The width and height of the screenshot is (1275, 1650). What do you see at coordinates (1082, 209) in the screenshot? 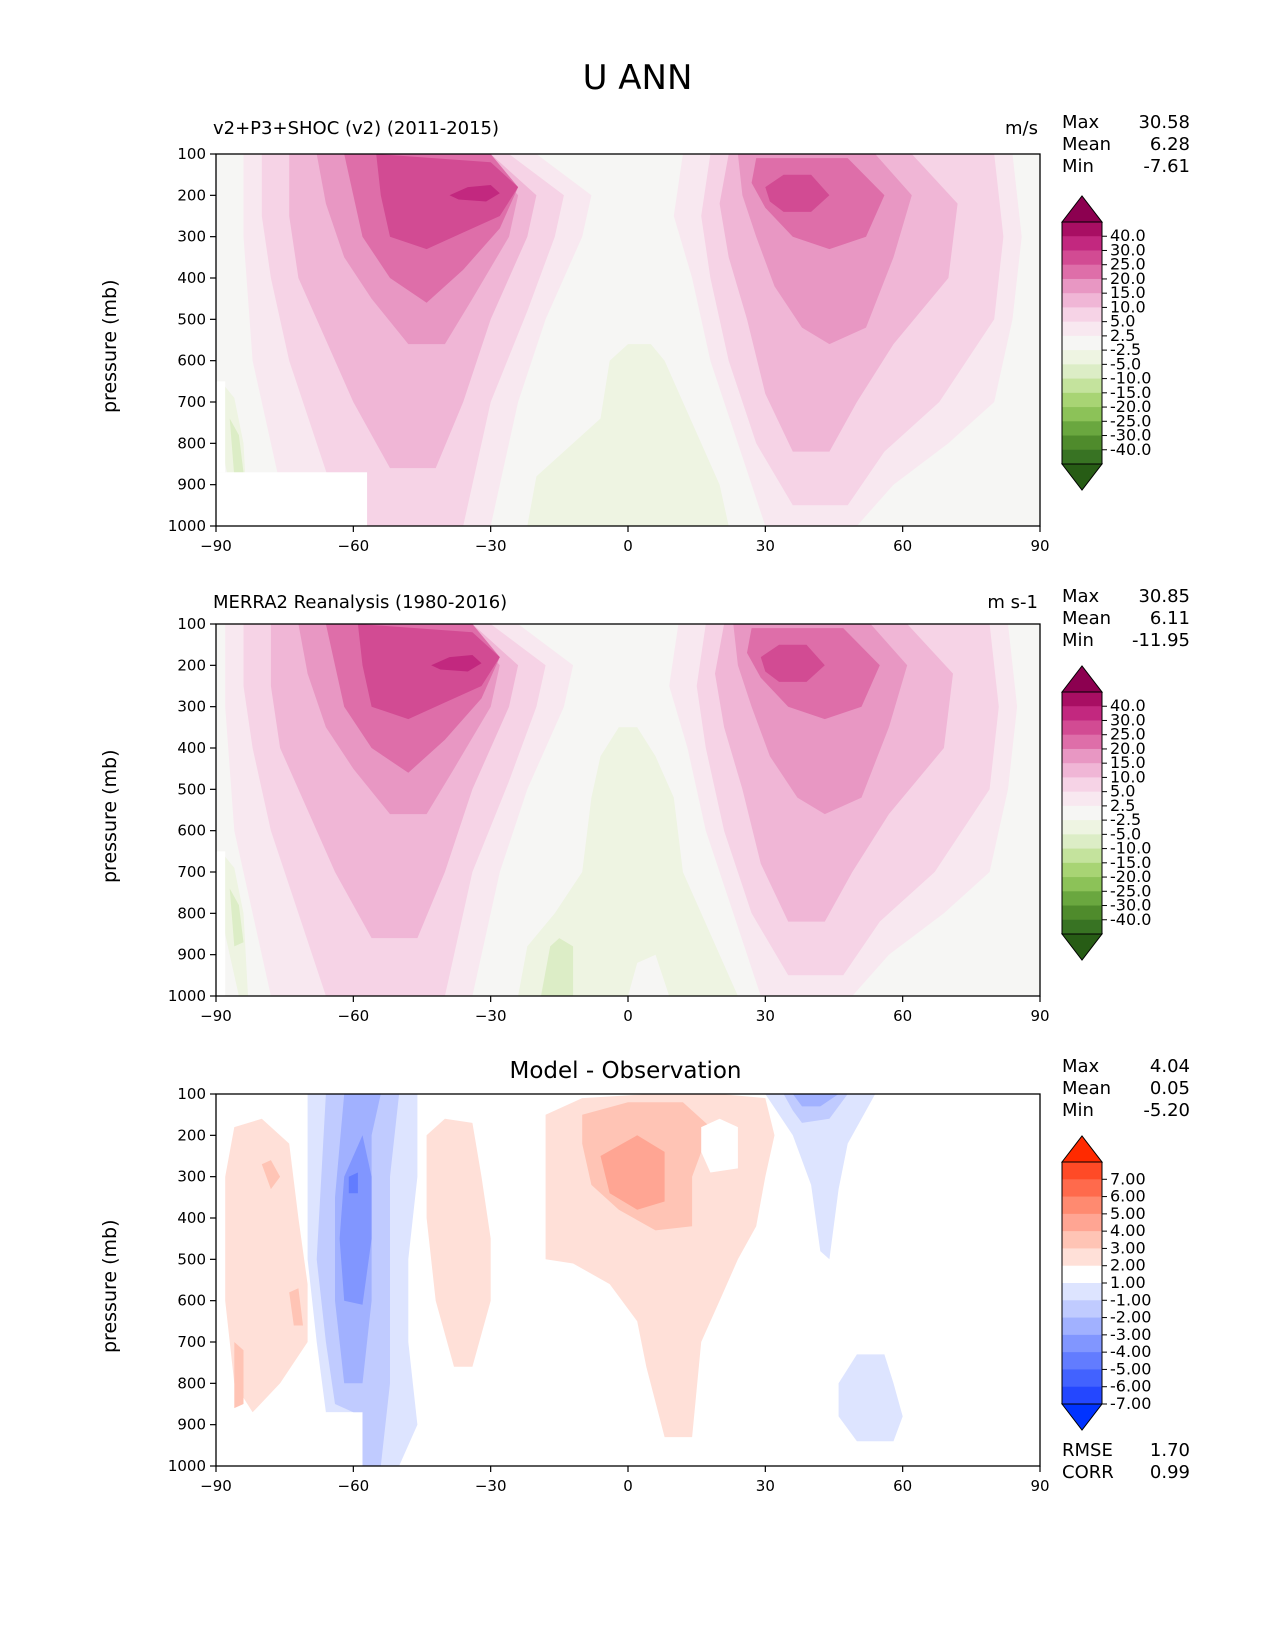
I see `colorbar-max-extension` at bounding box center [1082, 209].